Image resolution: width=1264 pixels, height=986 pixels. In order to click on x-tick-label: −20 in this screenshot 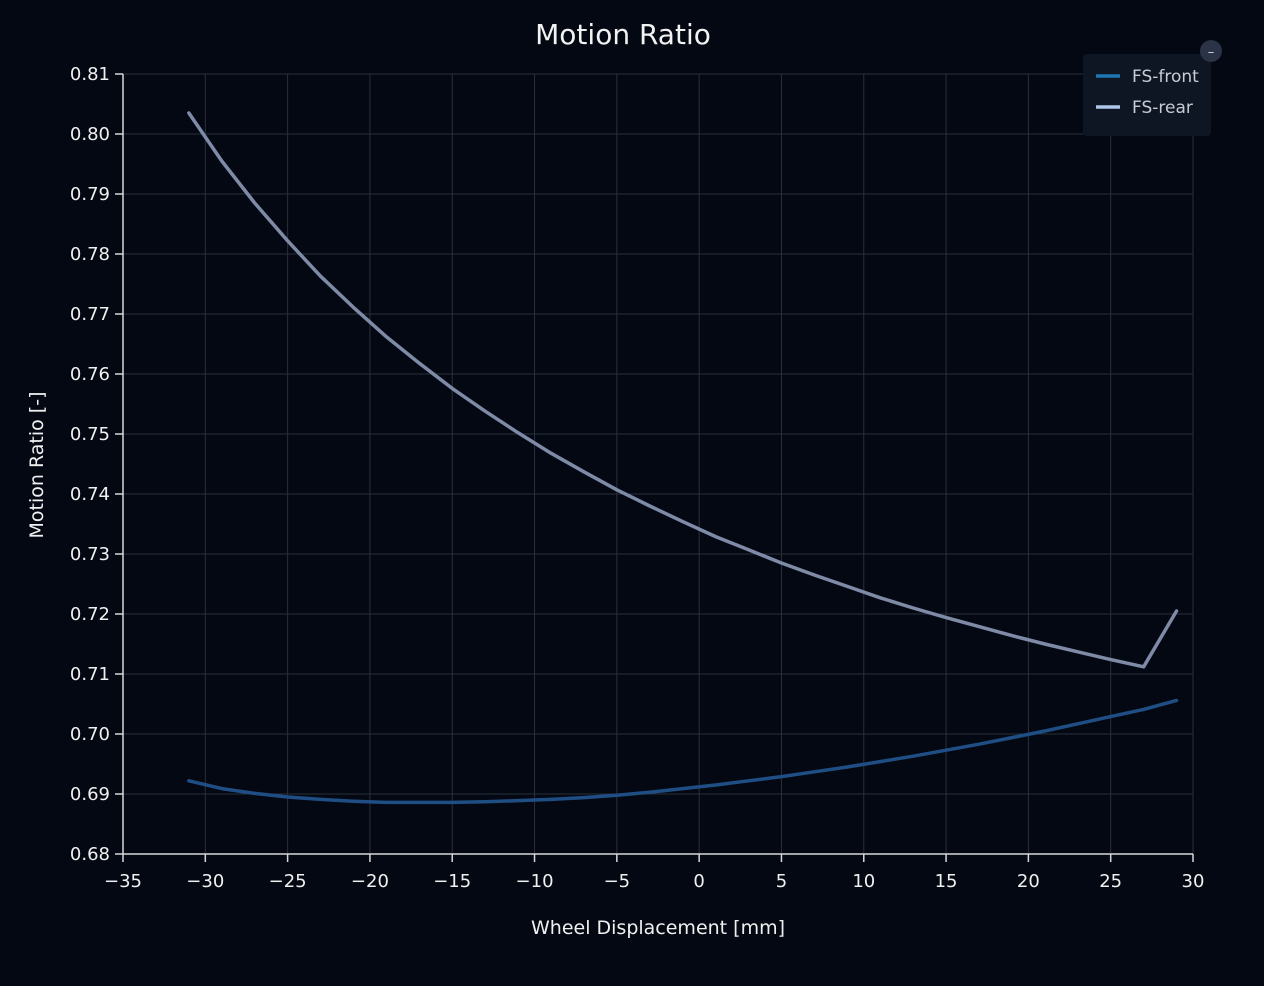, I will do `click(370, 881)`.